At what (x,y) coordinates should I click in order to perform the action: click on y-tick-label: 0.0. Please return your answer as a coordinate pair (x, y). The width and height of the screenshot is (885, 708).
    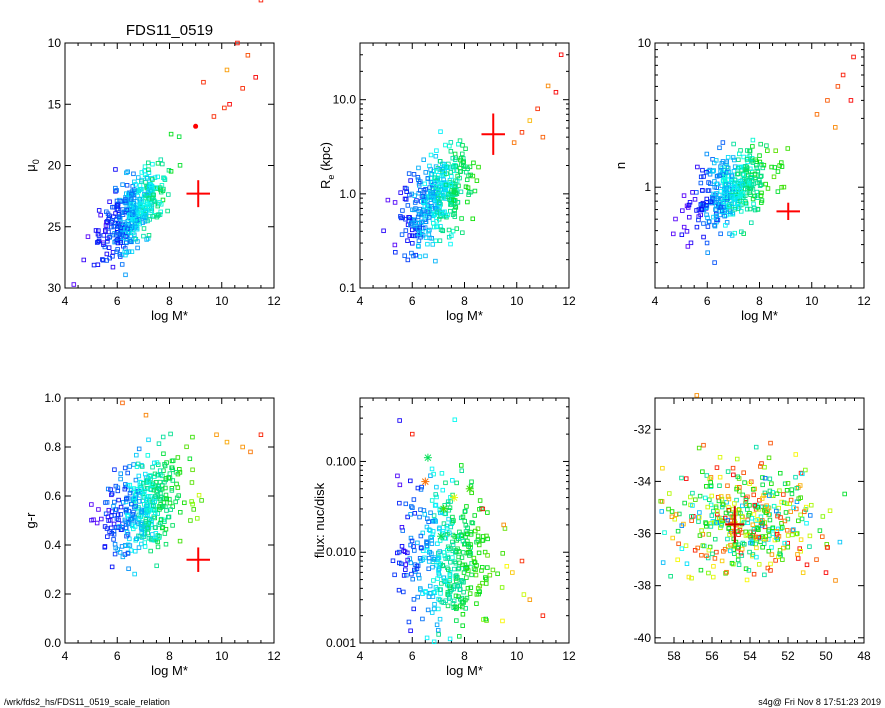
    Looking at the image, I should click on (52, 643).